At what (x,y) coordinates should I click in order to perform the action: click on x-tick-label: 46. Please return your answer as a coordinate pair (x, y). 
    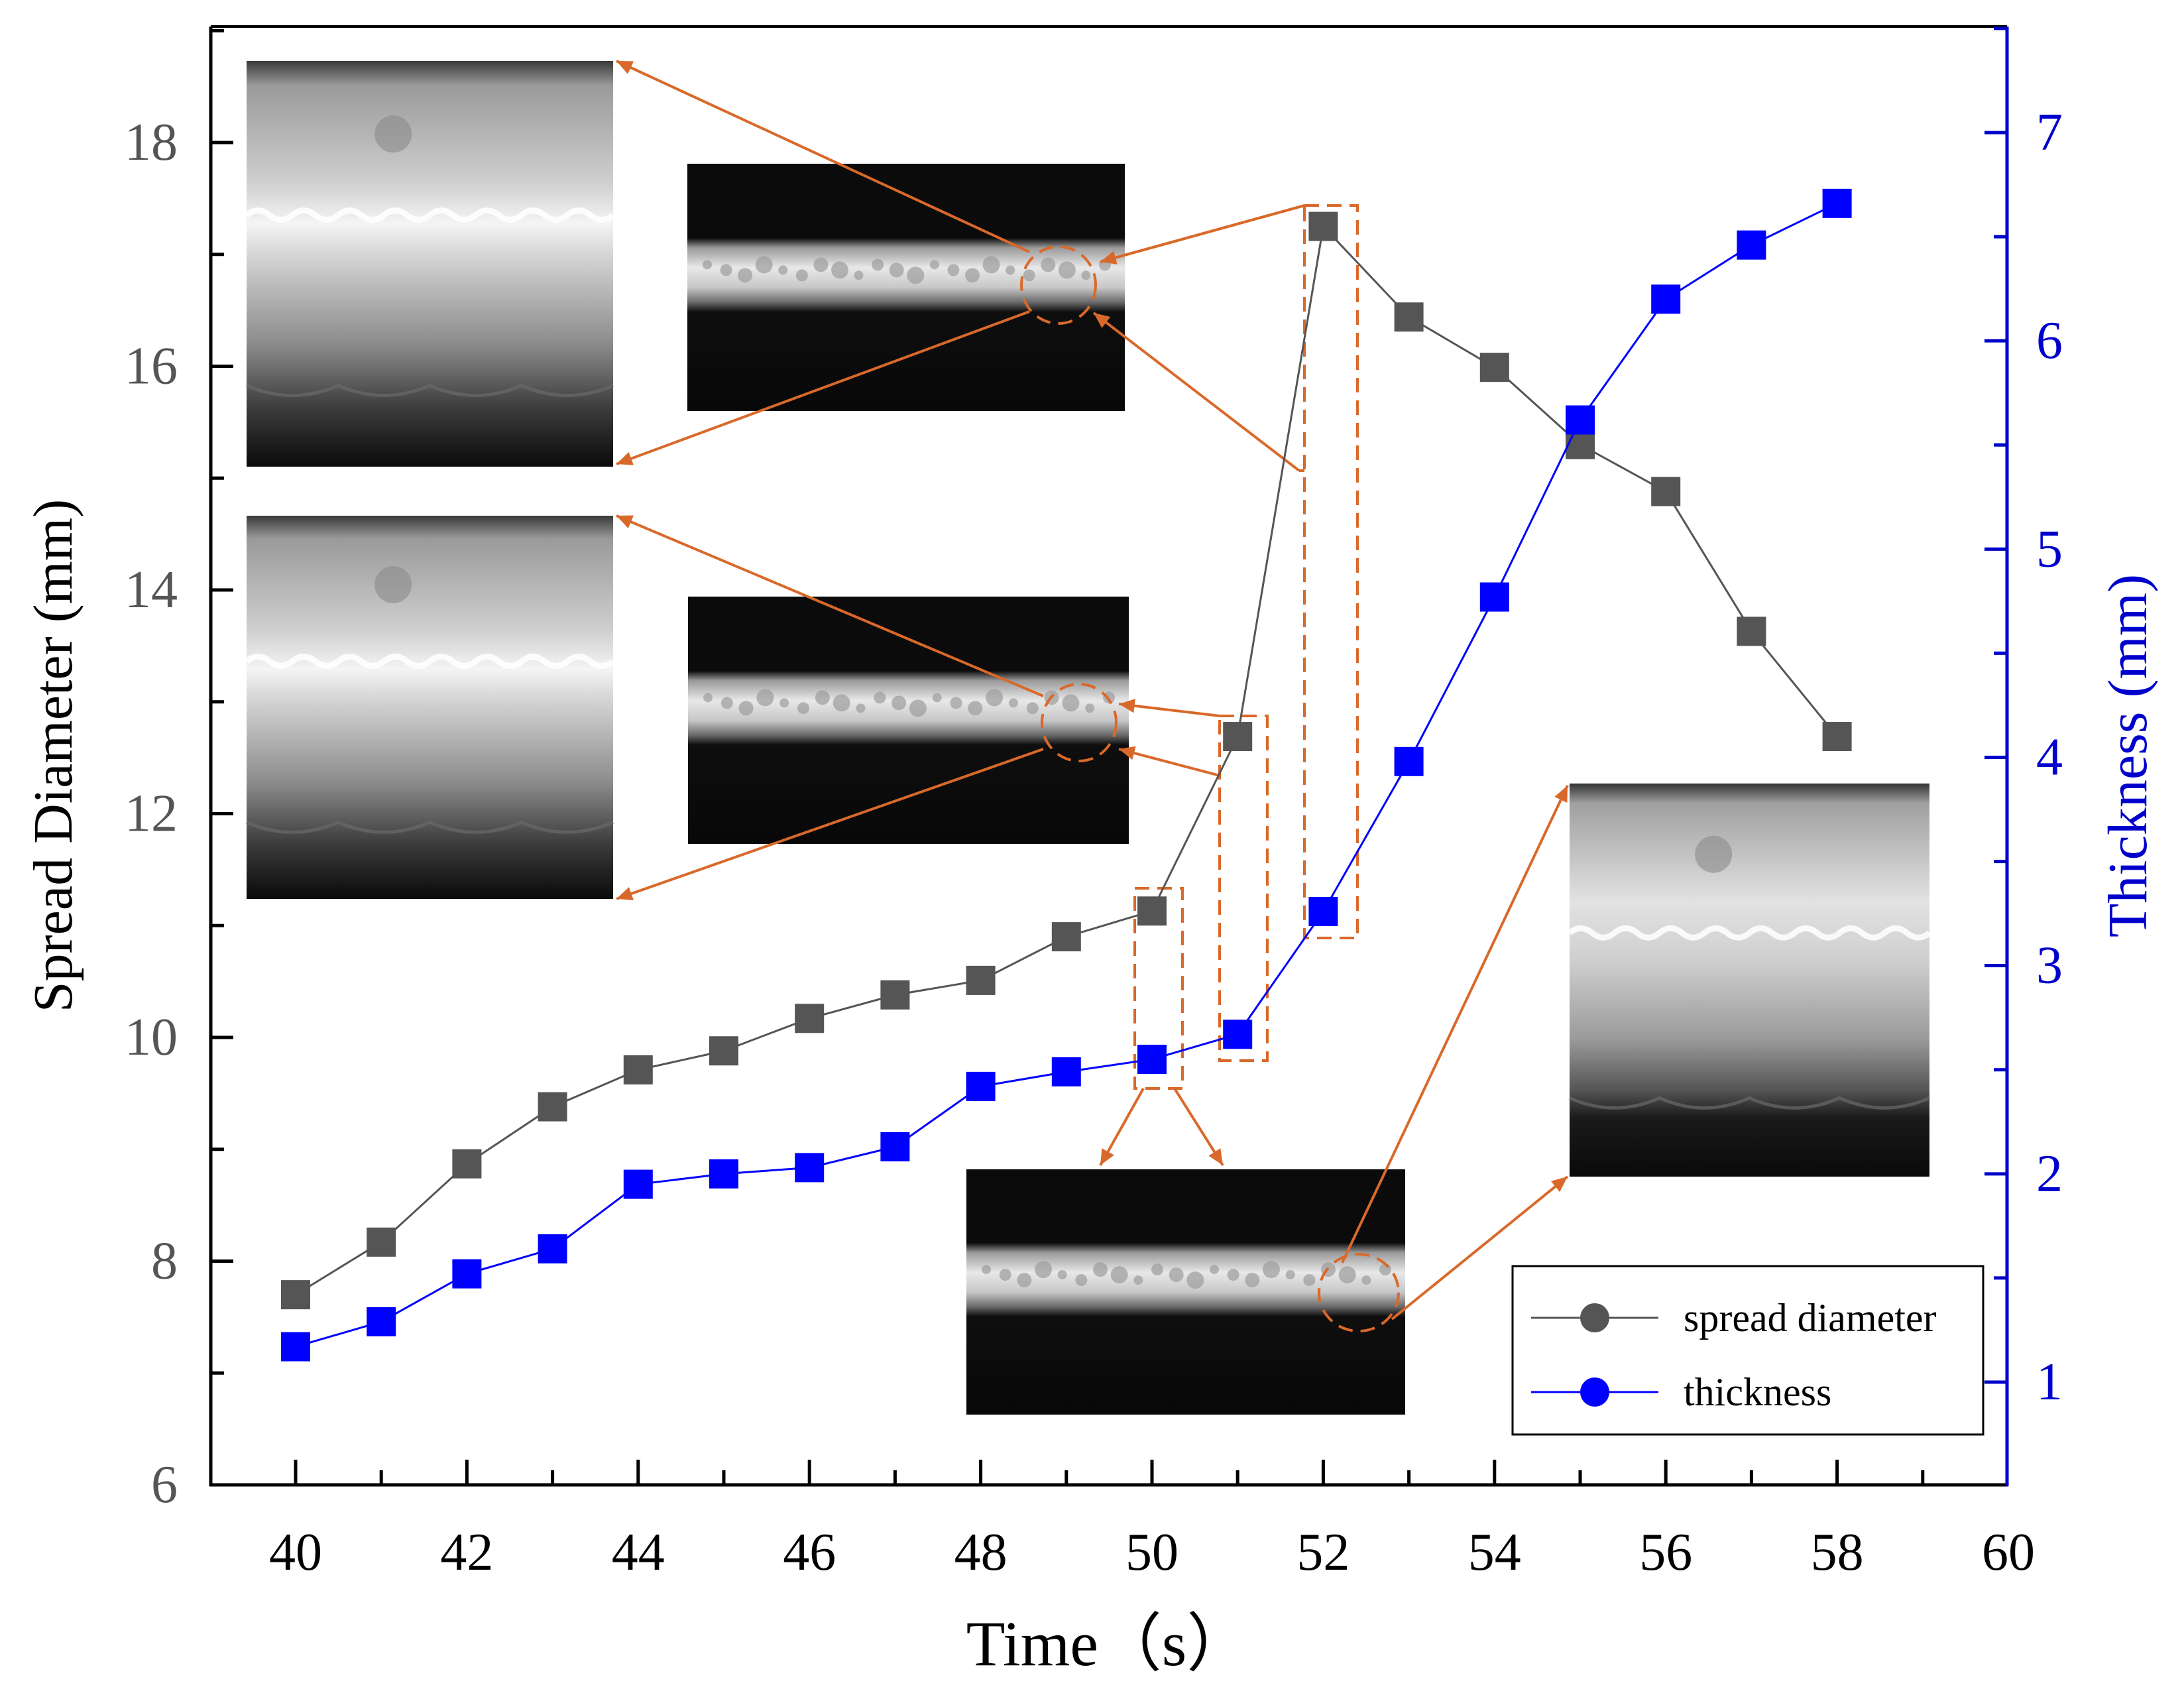
    Looking at the image, I should click on (809, 1552).